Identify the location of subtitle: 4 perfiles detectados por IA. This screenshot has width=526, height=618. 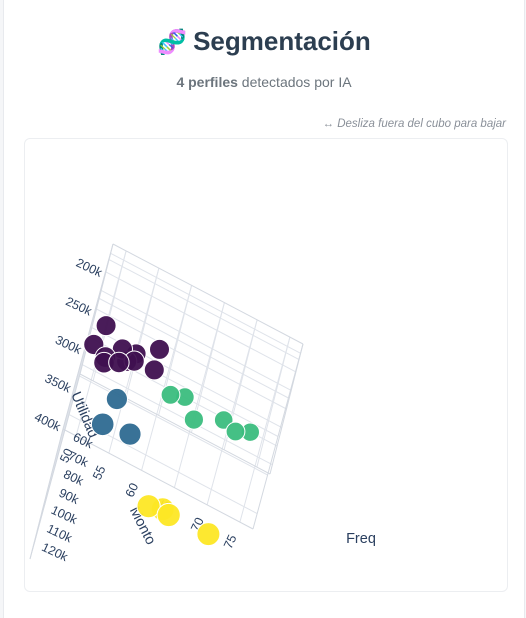
(264, 82).